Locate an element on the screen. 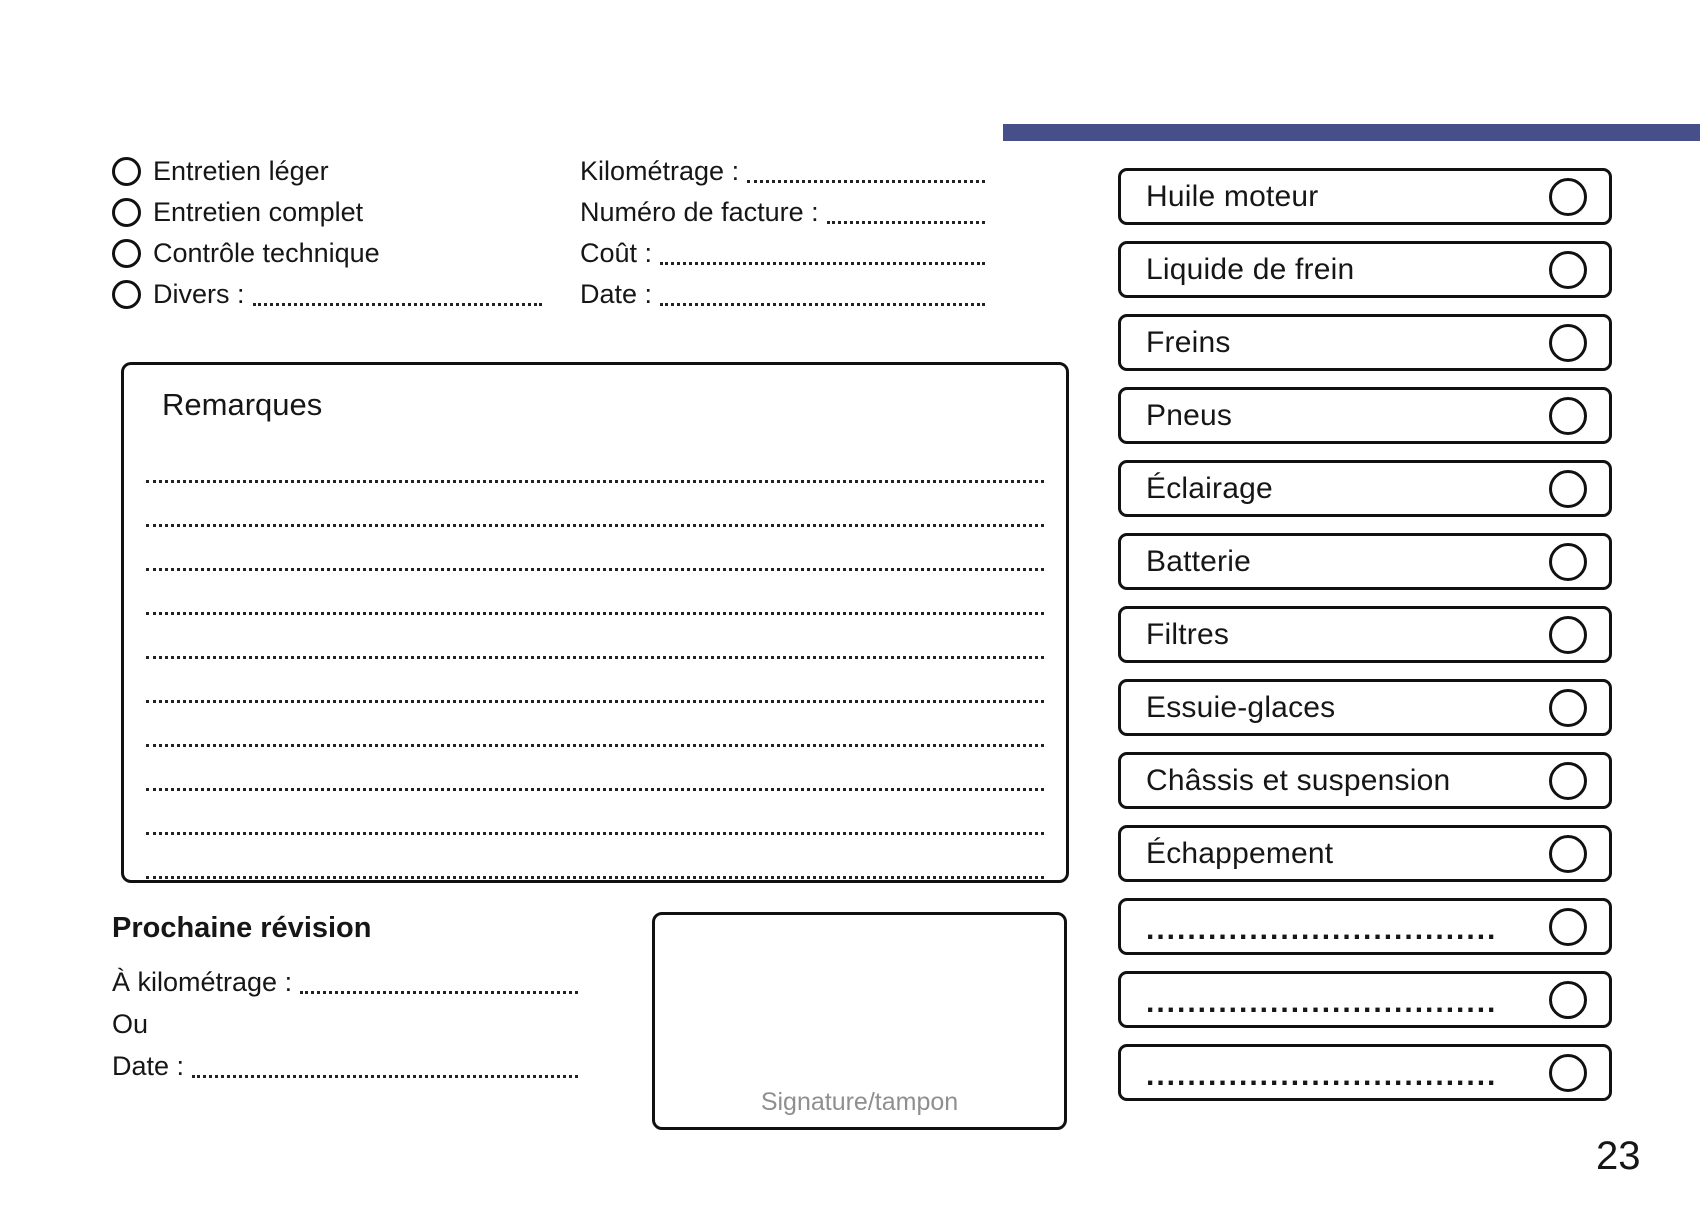 The height and width of the screenshot is (1212, 1700). field-row: Ou is located at coordinates (345, 1024).